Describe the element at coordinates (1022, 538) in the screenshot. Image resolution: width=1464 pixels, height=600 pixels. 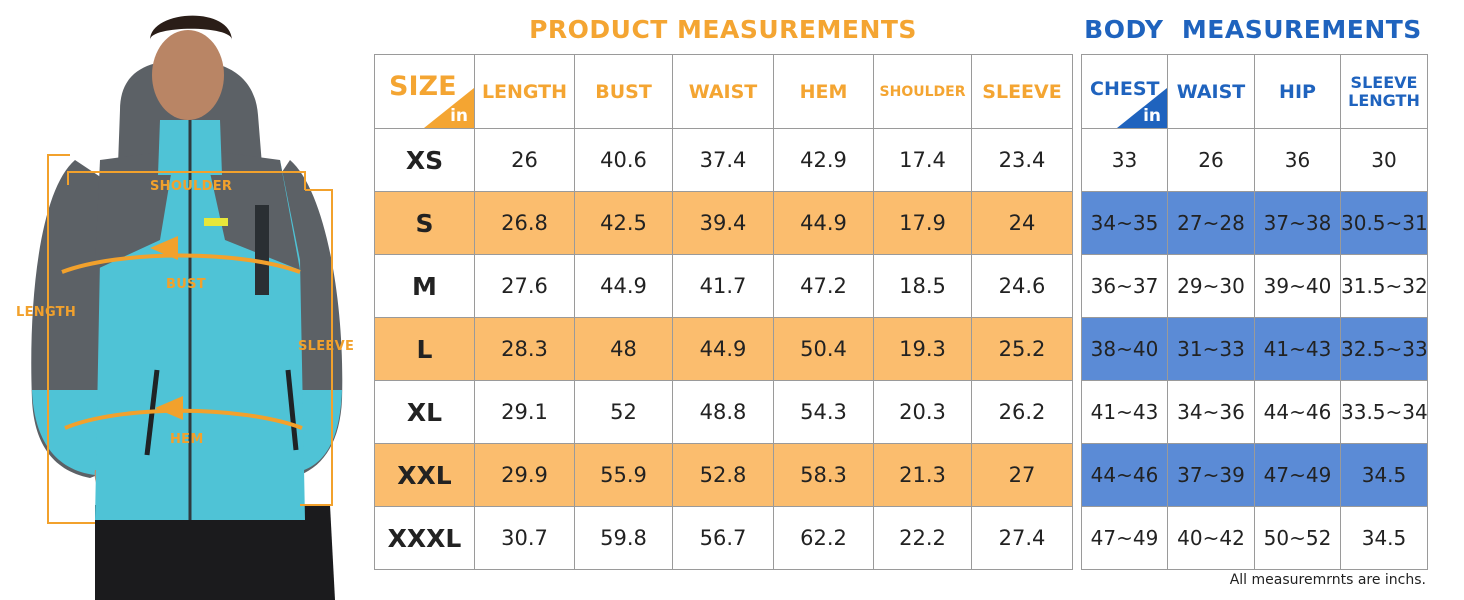
I see `measurement-cell: 27.4` at that location.